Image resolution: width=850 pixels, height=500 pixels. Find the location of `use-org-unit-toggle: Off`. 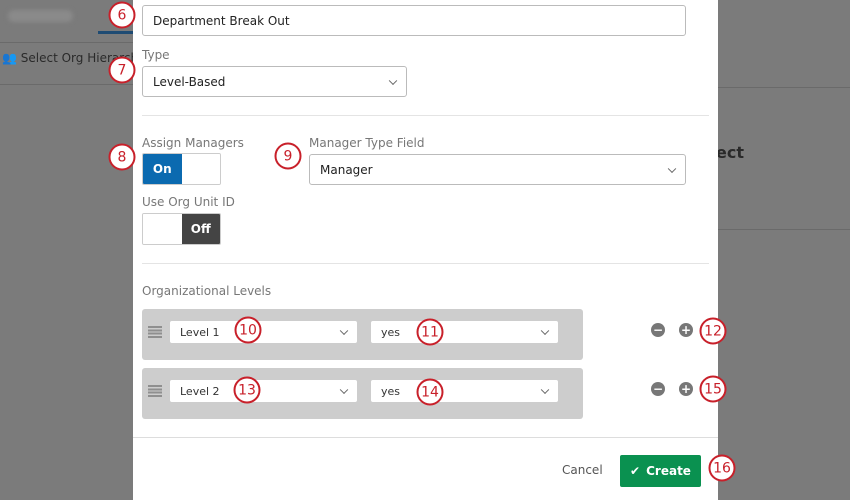

use-org-unit-toggle: Off is located at coordinates (181, 229).